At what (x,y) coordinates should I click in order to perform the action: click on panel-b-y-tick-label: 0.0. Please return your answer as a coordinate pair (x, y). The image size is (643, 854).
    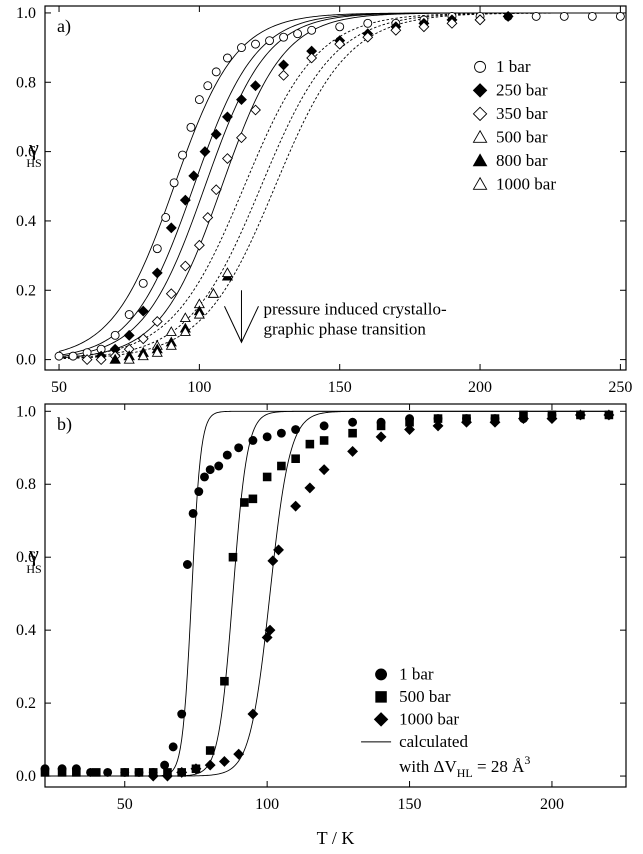
    Looking at the image, I should click on (26, 776).